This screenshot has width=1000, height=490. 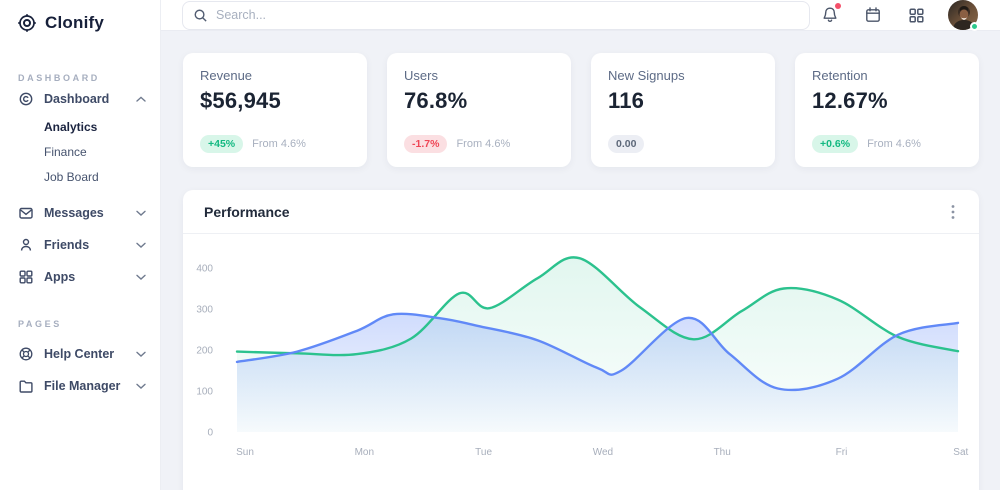 What do you see at coordinates (26, 386) in the screenshot?
I see `folder-icon` at bounding box center [26, 386].